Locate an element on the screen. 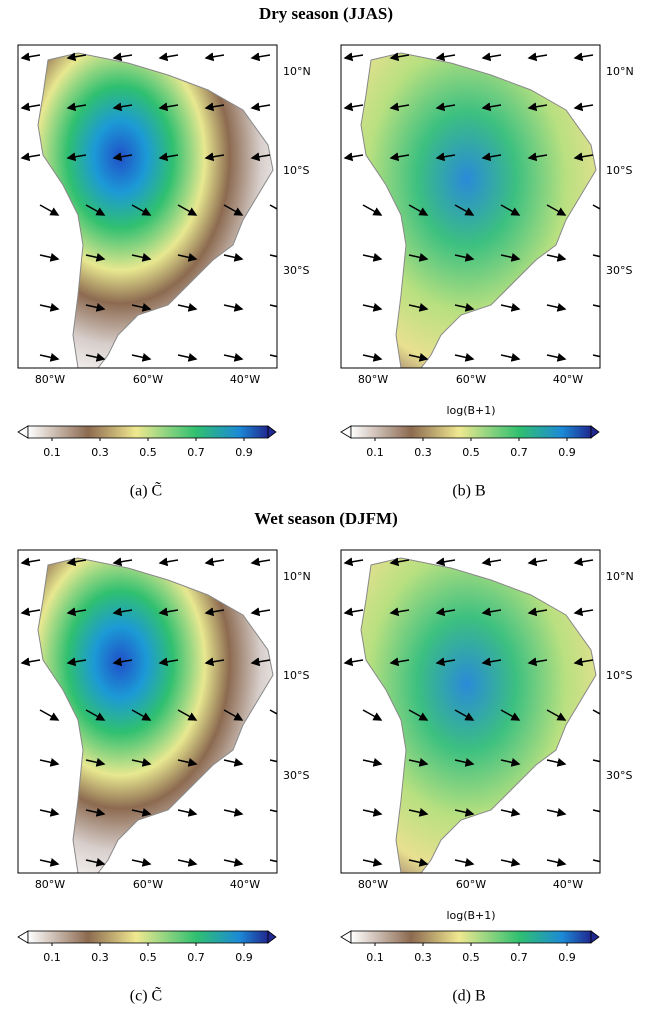 The width and height of the screenshot is (653, 1015). colorbar-tick-label: 0.7 is located at coordinates (519, 452).